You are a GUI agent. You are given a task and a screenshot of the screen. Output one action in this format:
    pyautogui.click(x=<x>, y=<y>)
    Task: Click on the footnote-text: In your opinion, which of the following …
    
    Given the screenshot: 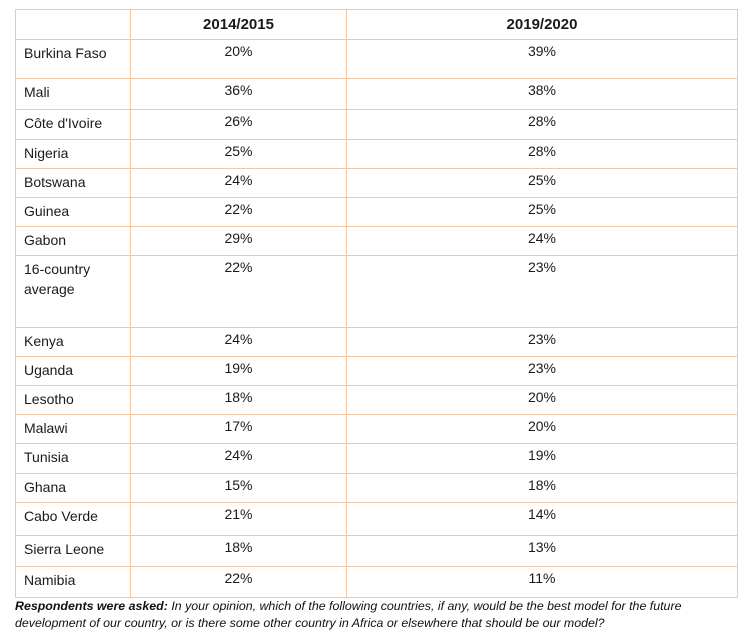 What is the action you would take?
    pyautogui.click(x=348, y=614)
    